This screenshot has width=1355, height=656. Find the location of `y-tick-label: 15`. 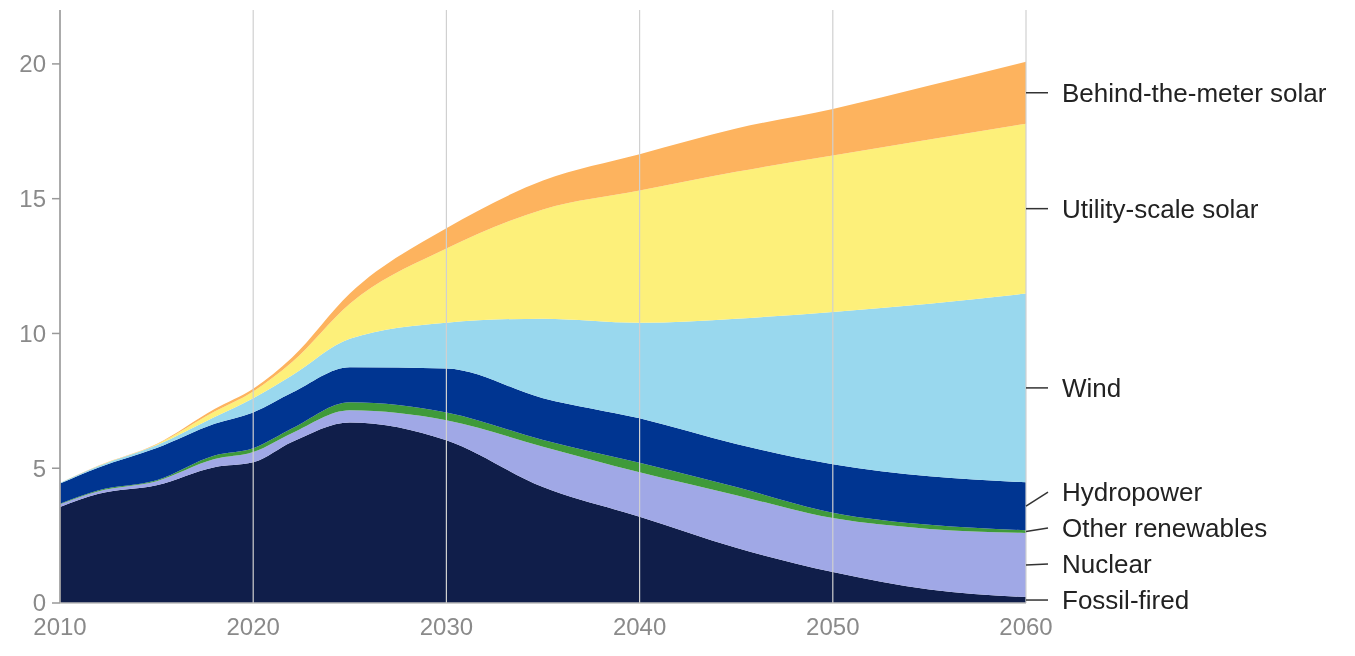

y-tick-label: 15 is located at coordinates (32, 199).